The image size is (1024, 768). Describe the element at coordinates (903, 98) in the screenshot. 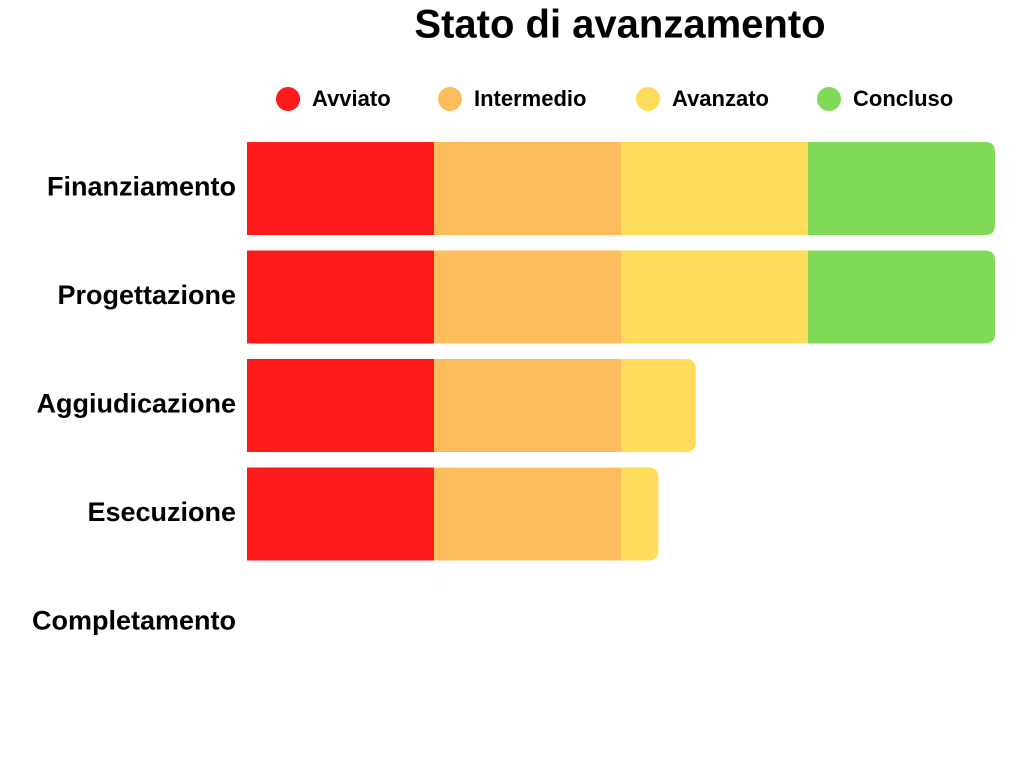

I see `legend-label: Concluso` at that location.